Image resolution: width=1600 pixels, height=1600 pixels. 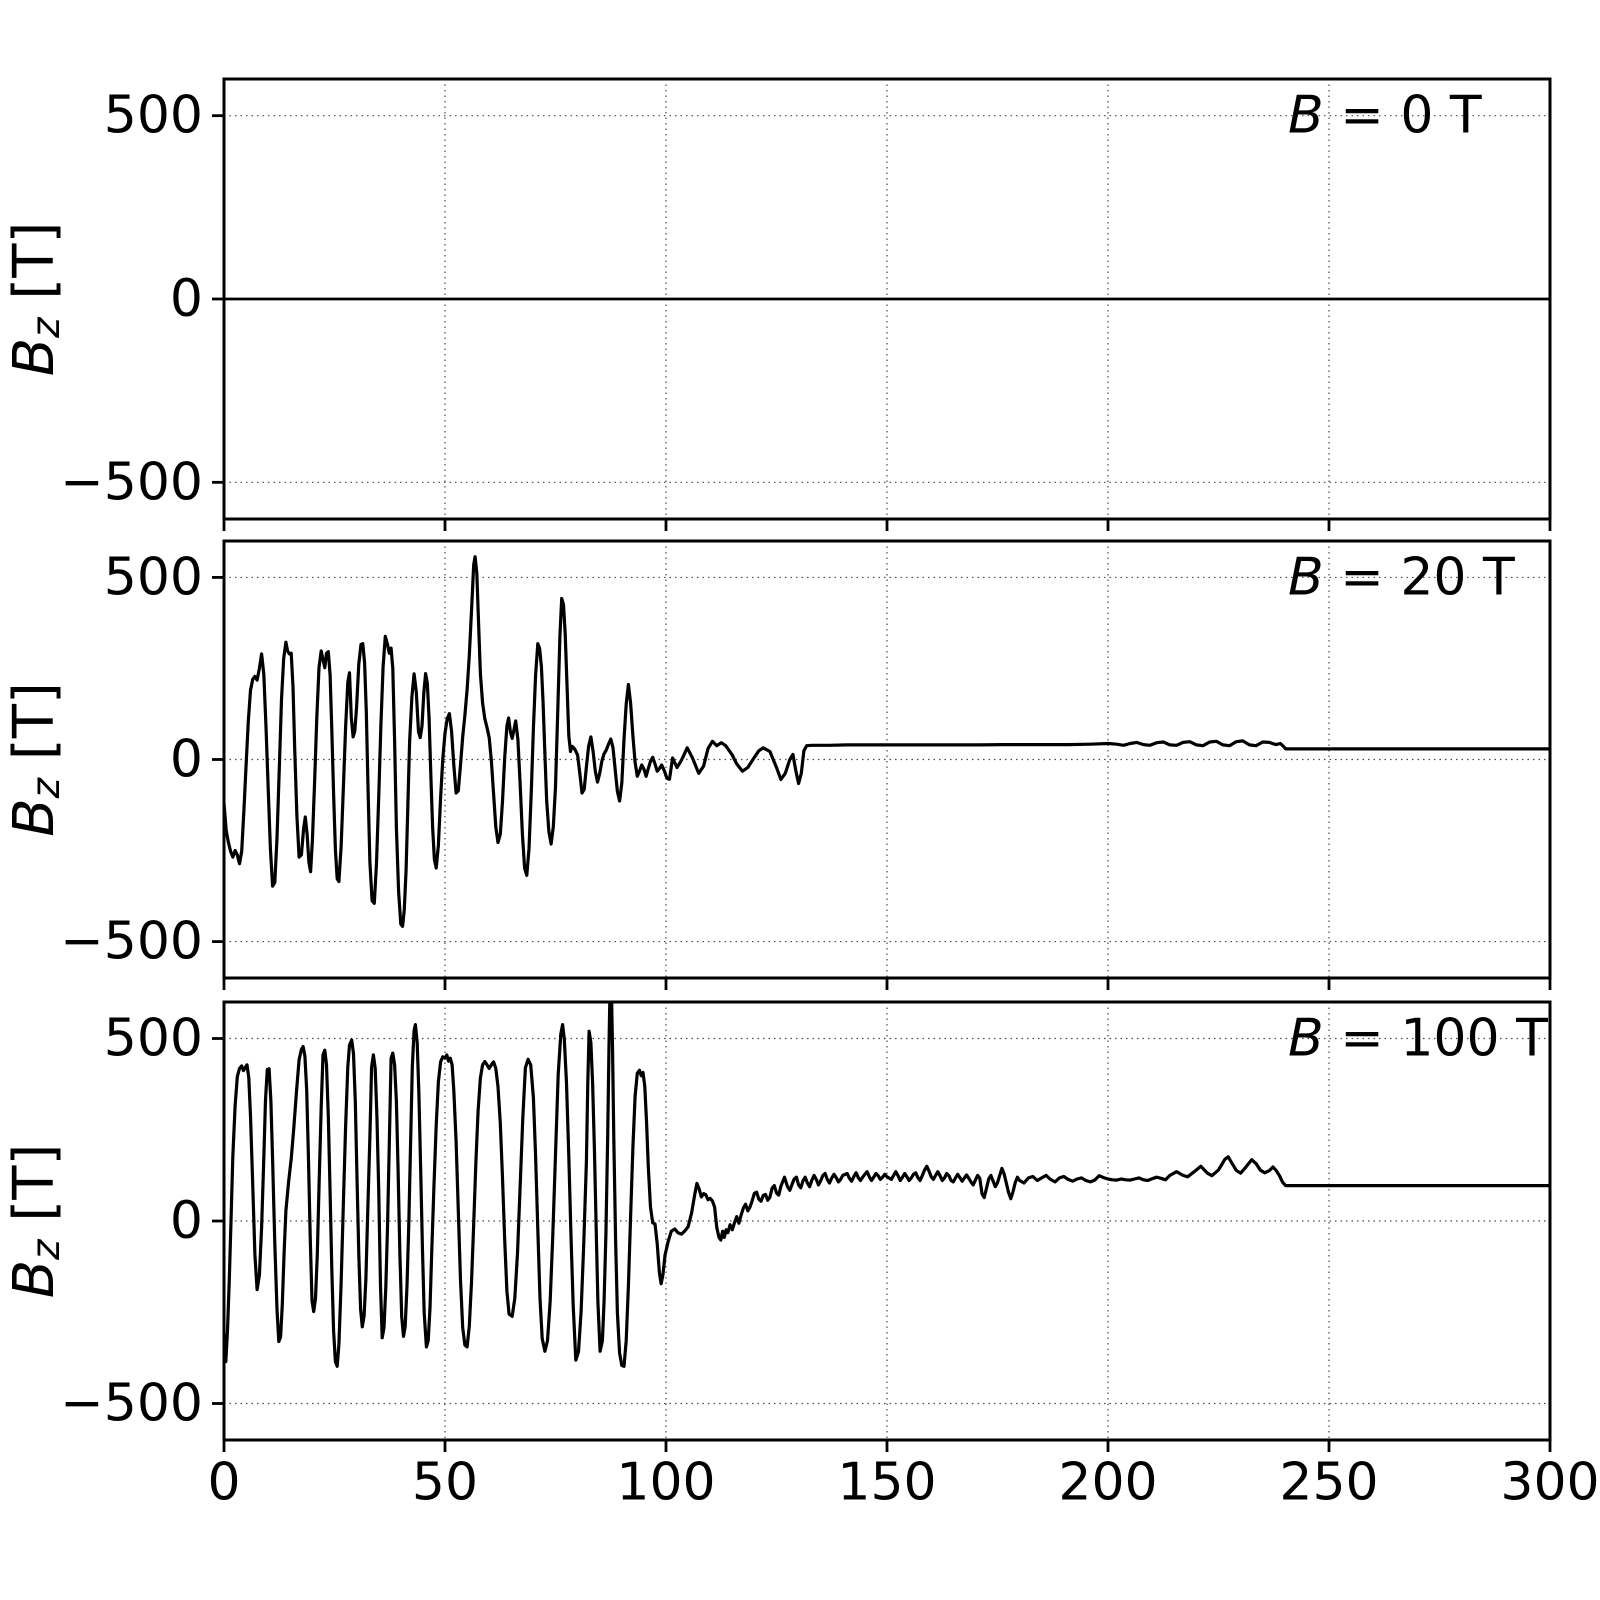 What do you see at coordinates (1385, 116) in the screenshot?
I see `panel-annotation: B = 0 T` at bounding box center [1385, 116].